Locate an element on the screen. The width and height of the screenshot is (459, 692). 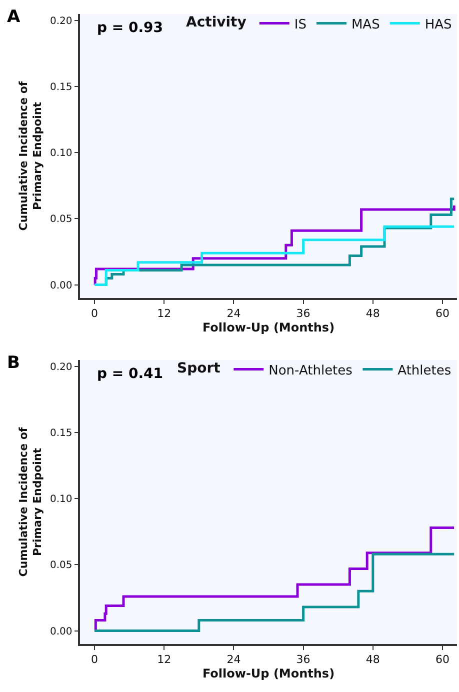
legend-label: HAS is located at coordinates (438, 24).